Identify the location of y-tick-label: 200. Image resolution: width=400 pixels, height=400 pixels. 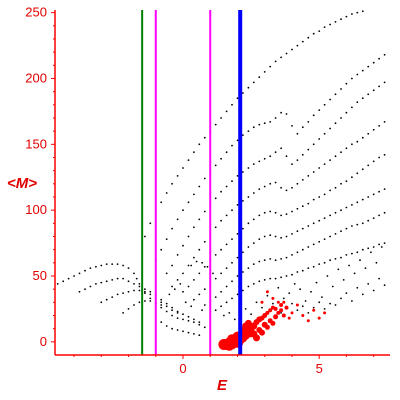
(36, 77).